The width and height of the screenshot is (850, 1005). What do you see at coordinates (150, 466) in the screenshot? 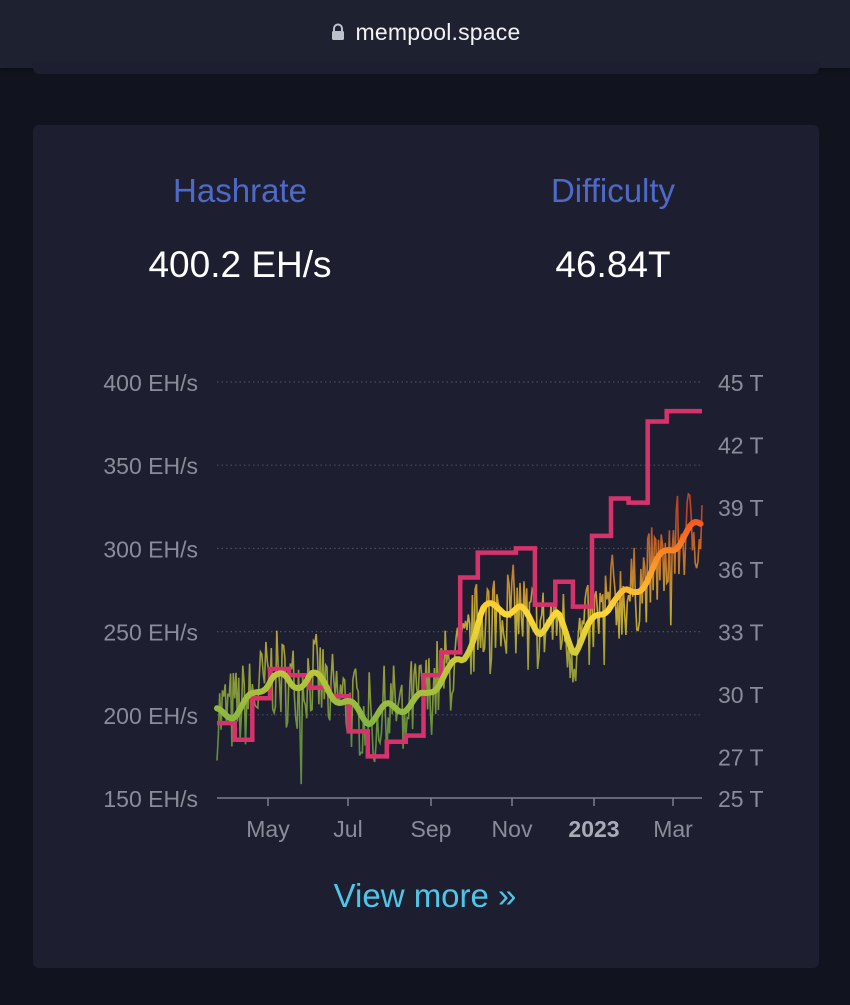
I see `y-left-tick-label: 350 EH/s` at bounding box center [150, 466].